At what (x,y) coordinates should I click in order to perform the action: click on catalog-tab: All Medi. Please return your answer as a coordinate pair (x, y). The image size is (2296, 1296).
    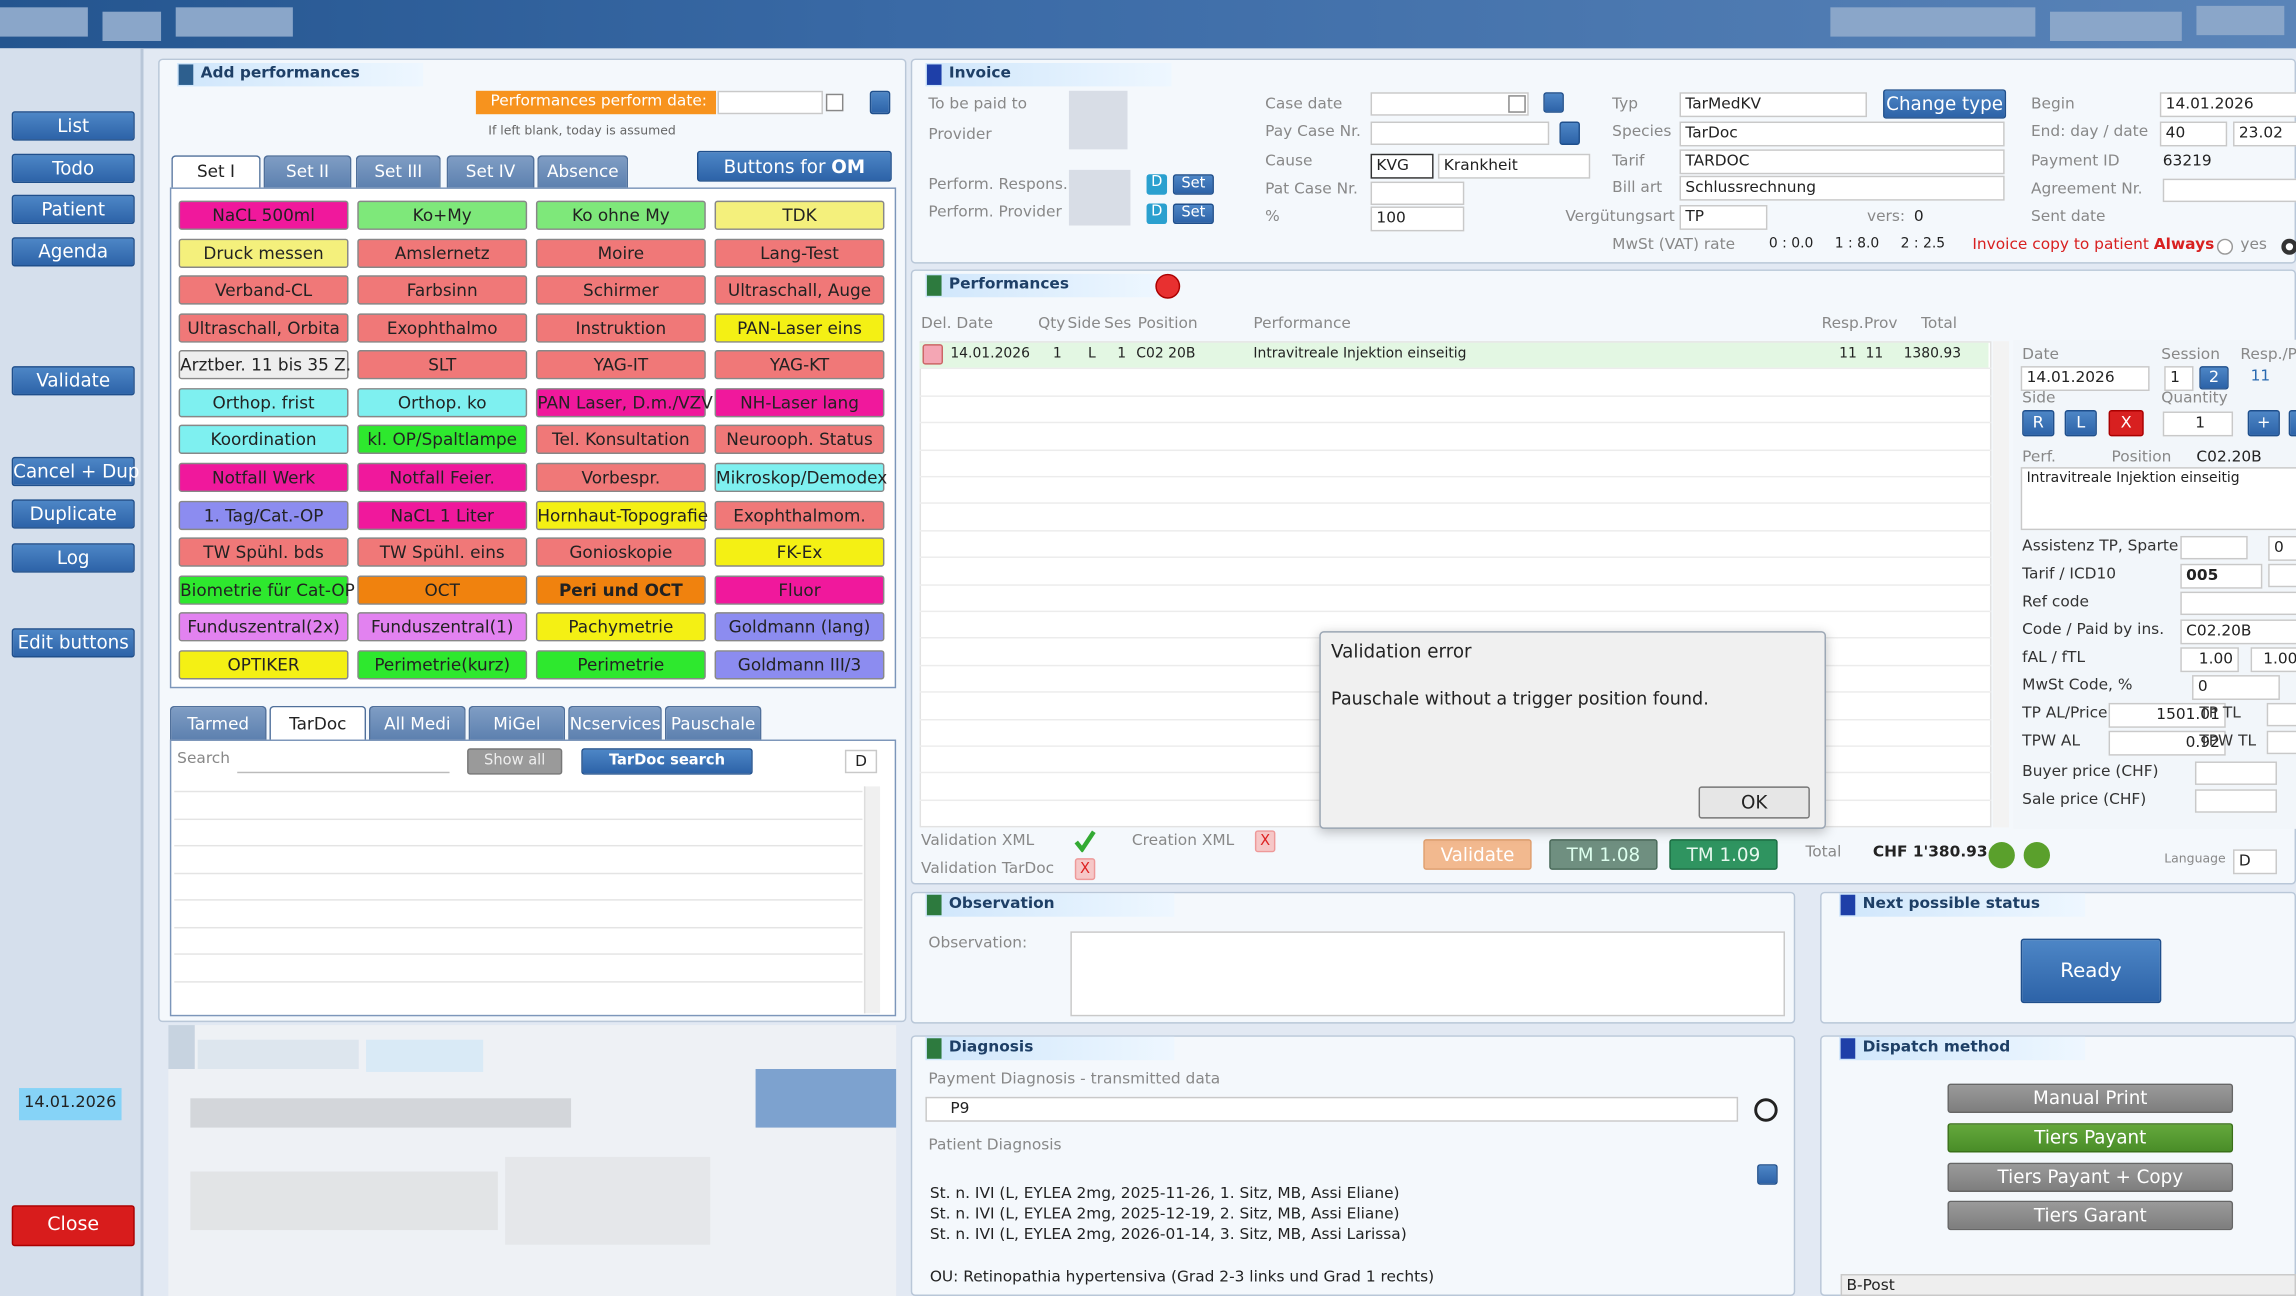
    Looking at the image, I should click on (417, 723).